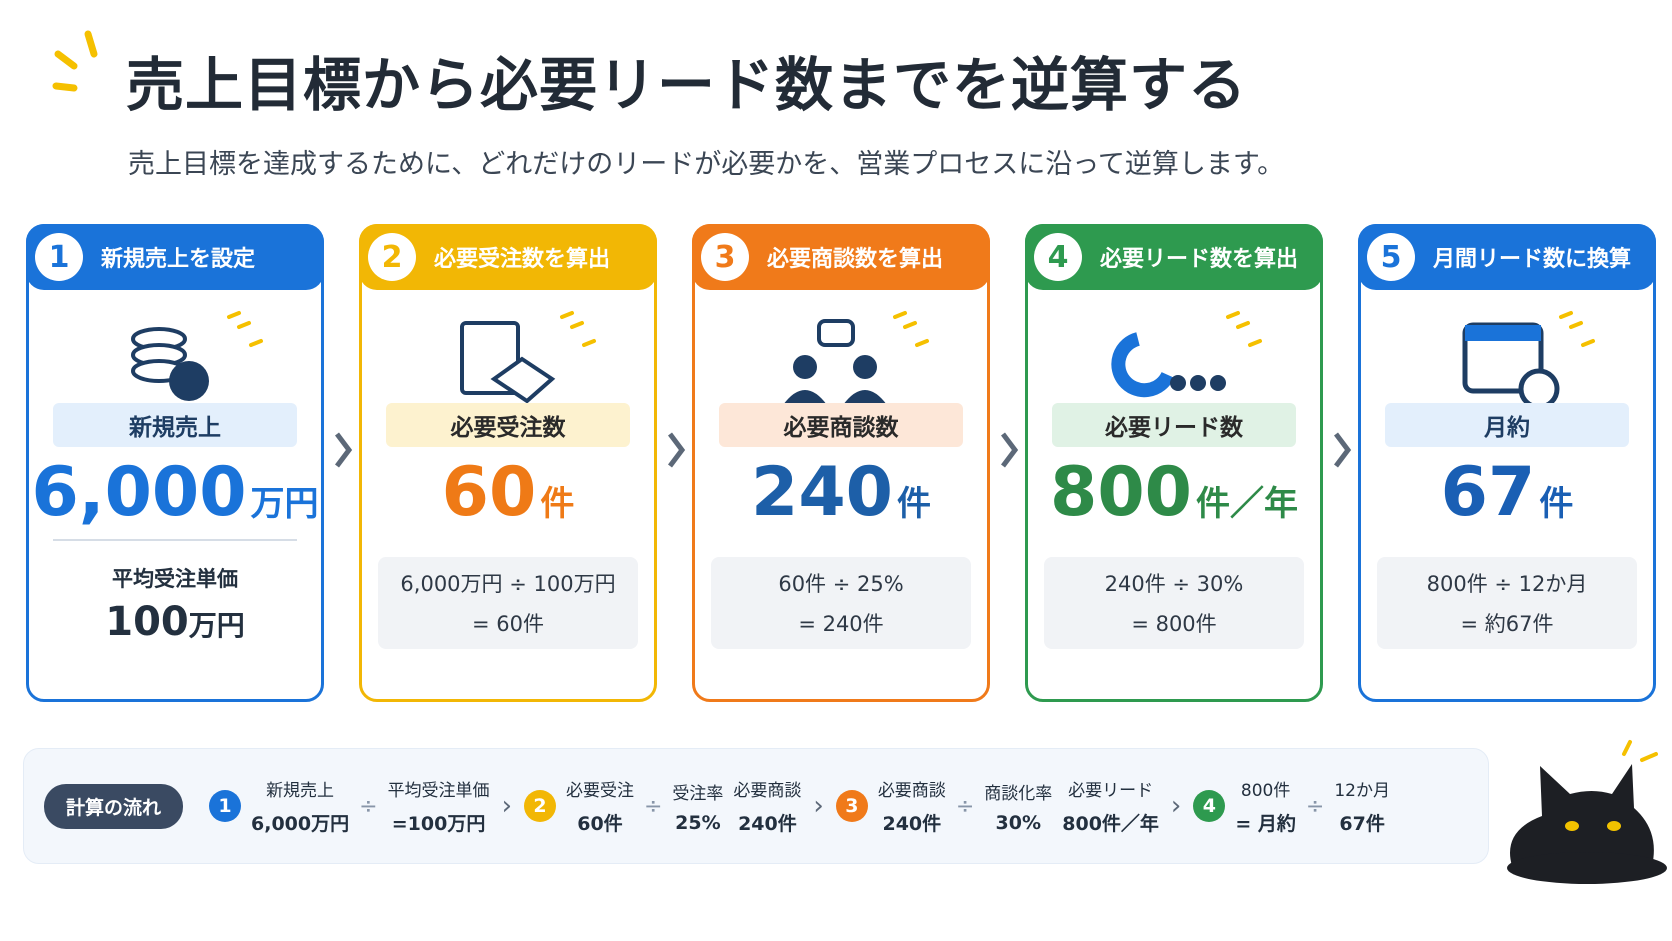 The height and width of the screenshot is (941, 1672). I want to click on calc-line: 800件 ÷ 12か月, so click(1507, 584).